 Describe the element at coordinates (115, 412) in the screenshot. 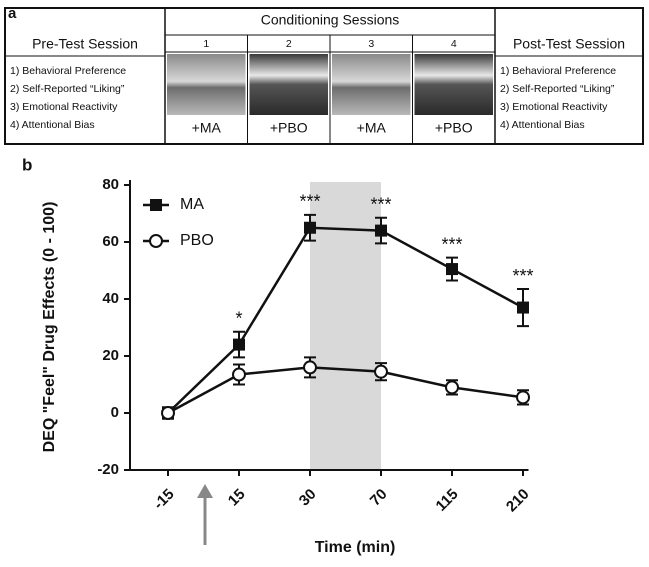

I see `y-tick-label: 0` at that location.